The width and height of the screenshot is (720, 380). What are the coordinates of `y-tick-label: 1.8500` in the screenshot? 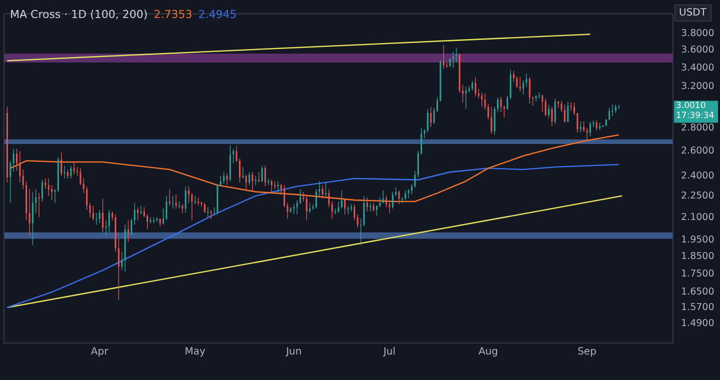 It's located at (697, 256).